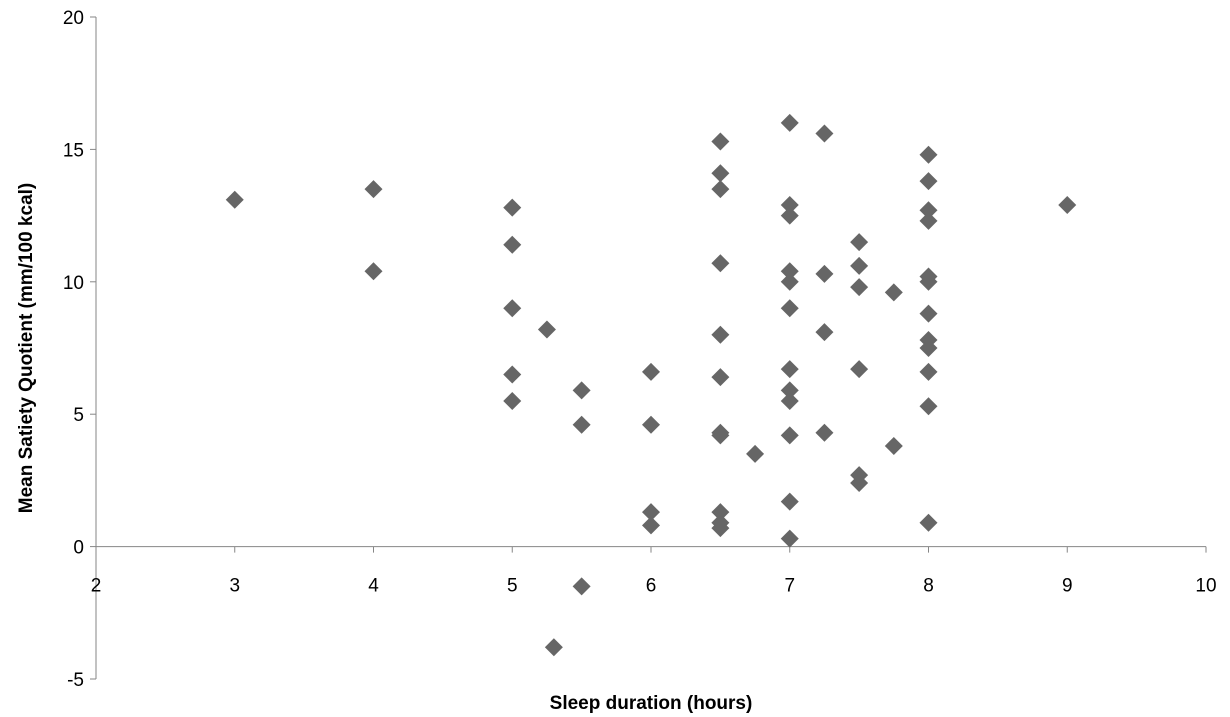  What do you see at coordinates (1067, 586) in the screenshot?
I see `x-tick-label: 9` at bounding box center [1067, 586].